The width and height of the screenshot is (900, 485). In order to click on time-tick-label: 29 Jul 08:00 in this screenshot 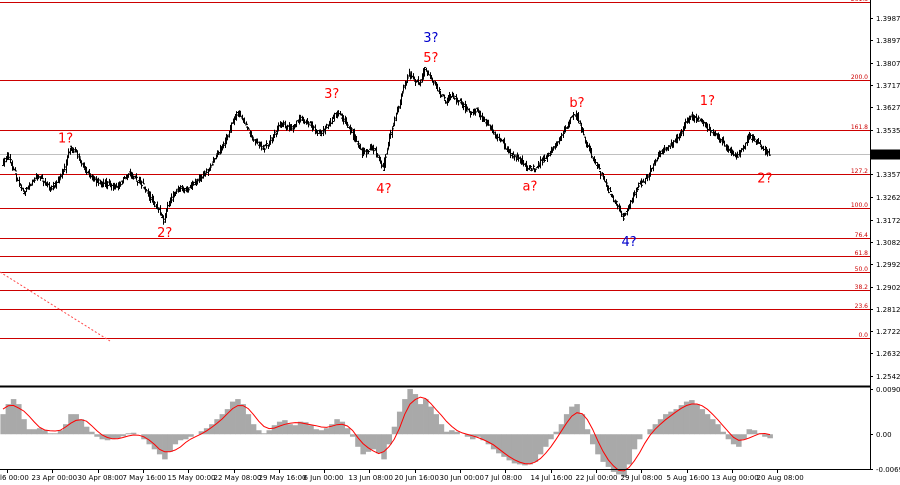, I will do `click(642, 478)`.